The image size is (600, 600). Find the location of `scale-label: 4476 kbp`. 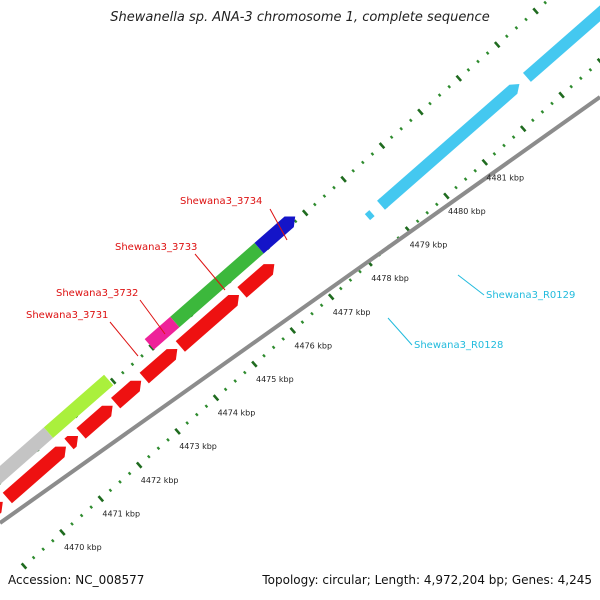

scale-label: 4476 kbp is located at coordinates (313, 345).